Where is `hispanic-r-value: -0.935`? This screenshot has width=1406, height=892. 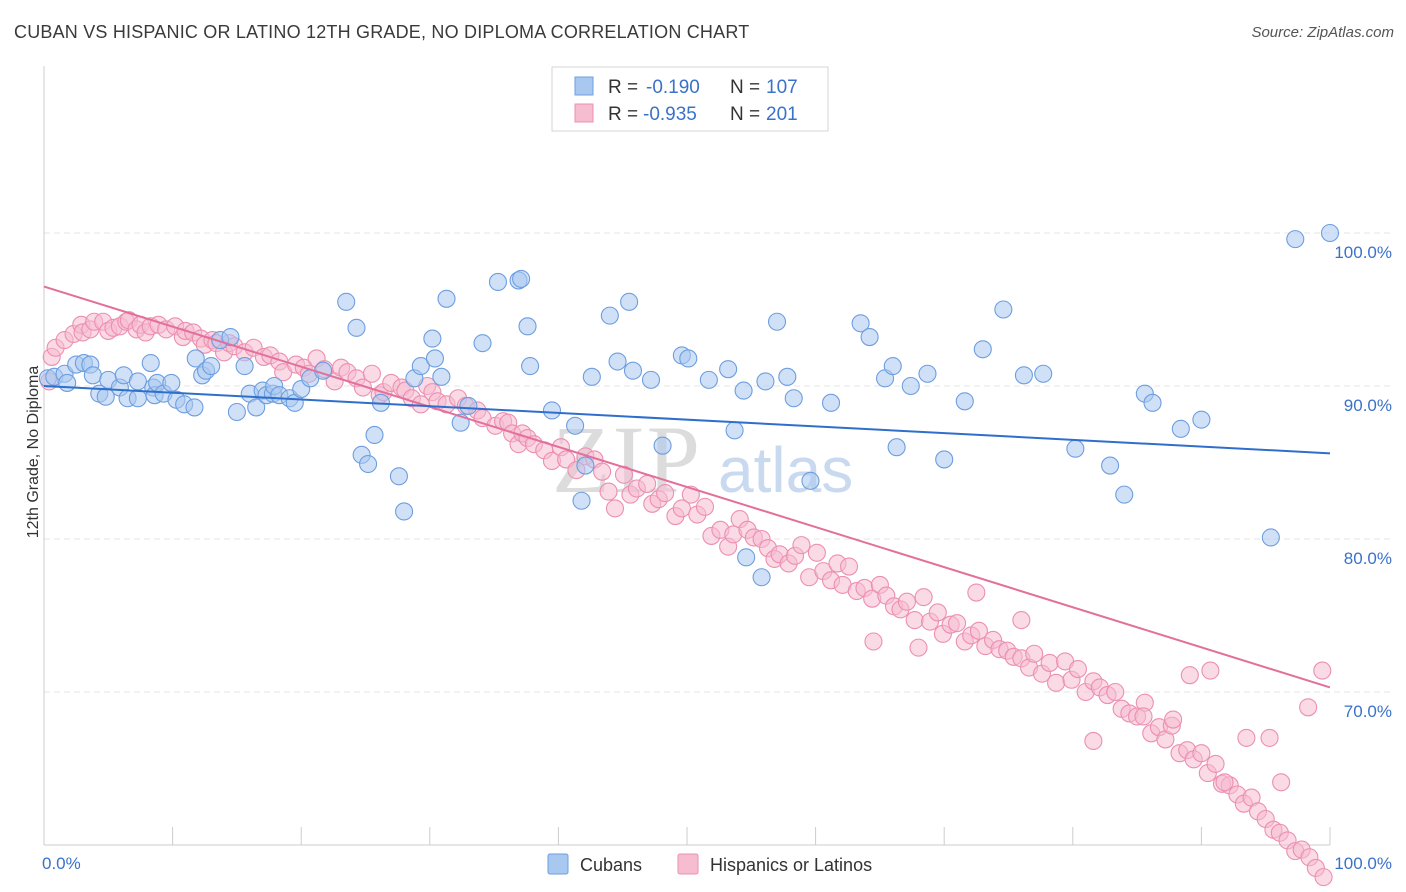 hispanic-r-value: -0.935 is located at coordinates (670, 114).